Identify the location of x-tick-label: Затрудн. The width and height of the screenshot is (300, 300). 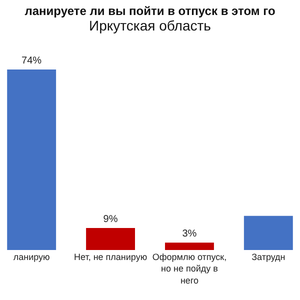
(269, 257).